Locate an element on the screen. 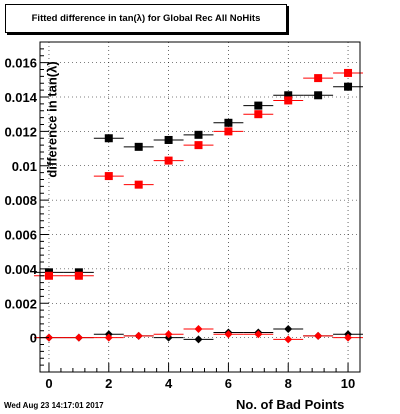  y-tick-label: 0.014 is located at coordinates (20, 97).